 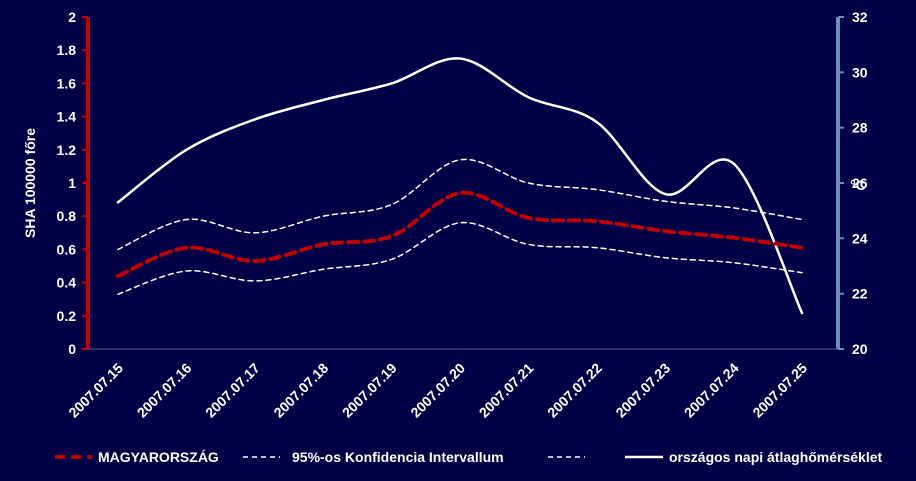 I want to click on left-axis-tick-label: 0.2, so click(x=67, y=316).